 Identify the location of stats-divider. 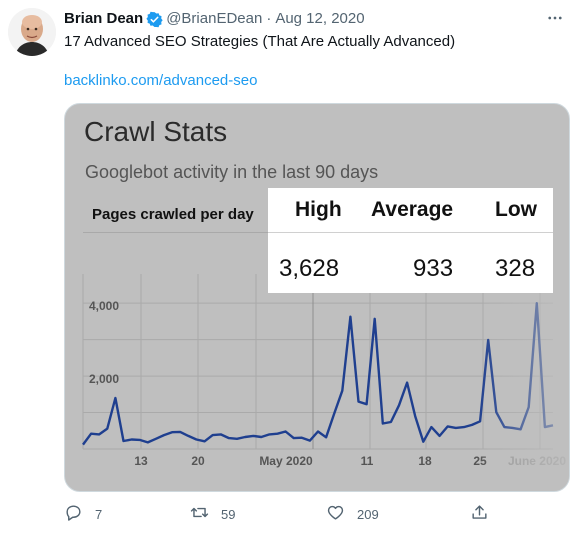
(410, 232).